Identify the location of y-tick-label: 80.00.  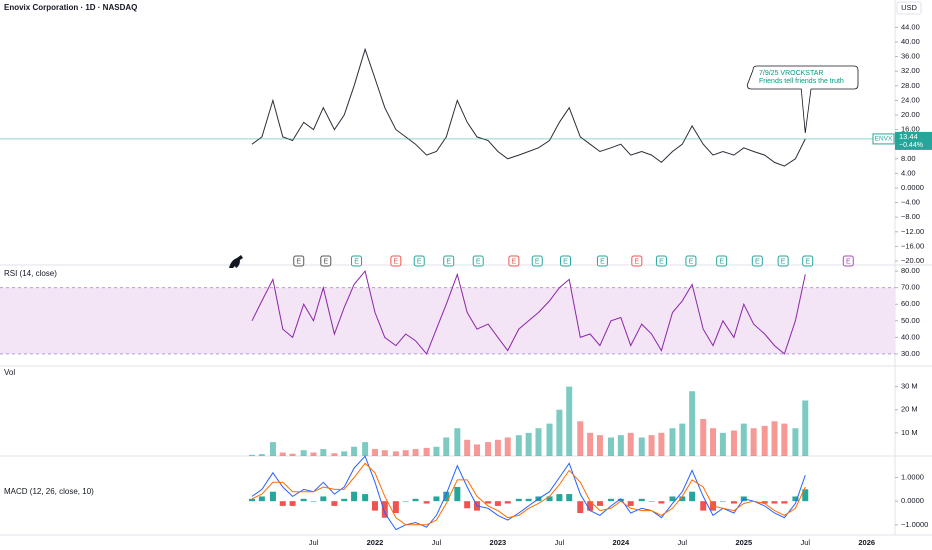
(910, 270).